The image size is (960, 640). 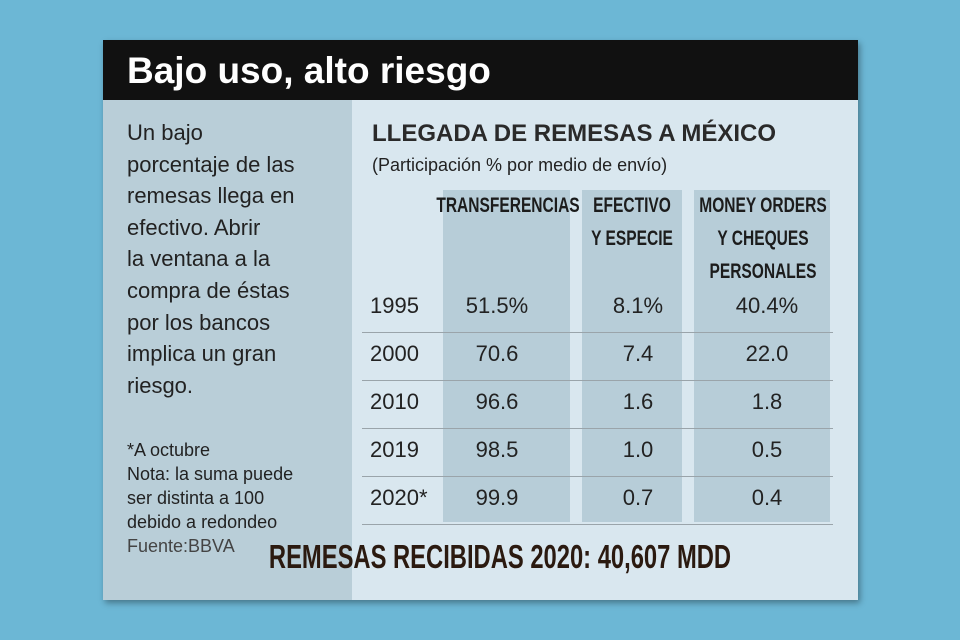 What do you see at coordinates (208, 290) in the screenshot?
I see `sidebar-text: compra de éstas` at bounding box center [208, 290].